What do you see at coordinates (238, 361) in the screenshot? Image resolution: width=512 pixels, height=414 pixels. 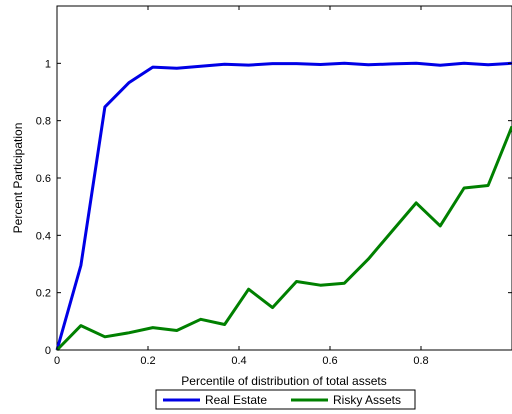 I see `x-tick-label: 0.4` at bounding box center [238, 361].